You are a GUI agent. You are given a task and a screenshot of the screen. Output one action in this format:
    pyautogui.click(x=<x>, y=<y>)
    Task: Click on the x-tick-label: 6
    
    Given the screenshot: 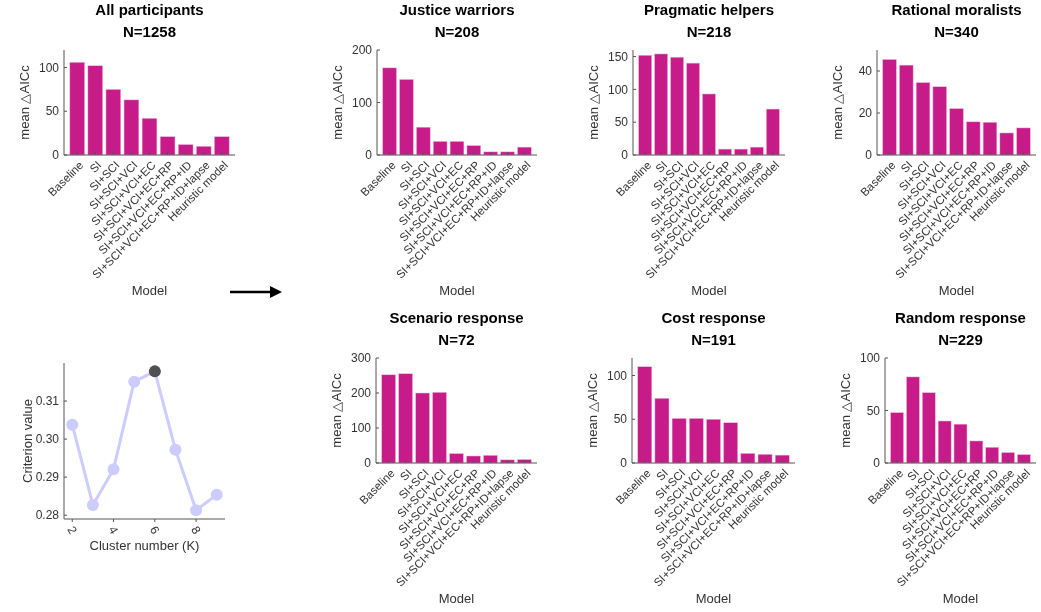 What is the action you would take?
    pyautogui.click(x=154, y=530)
    